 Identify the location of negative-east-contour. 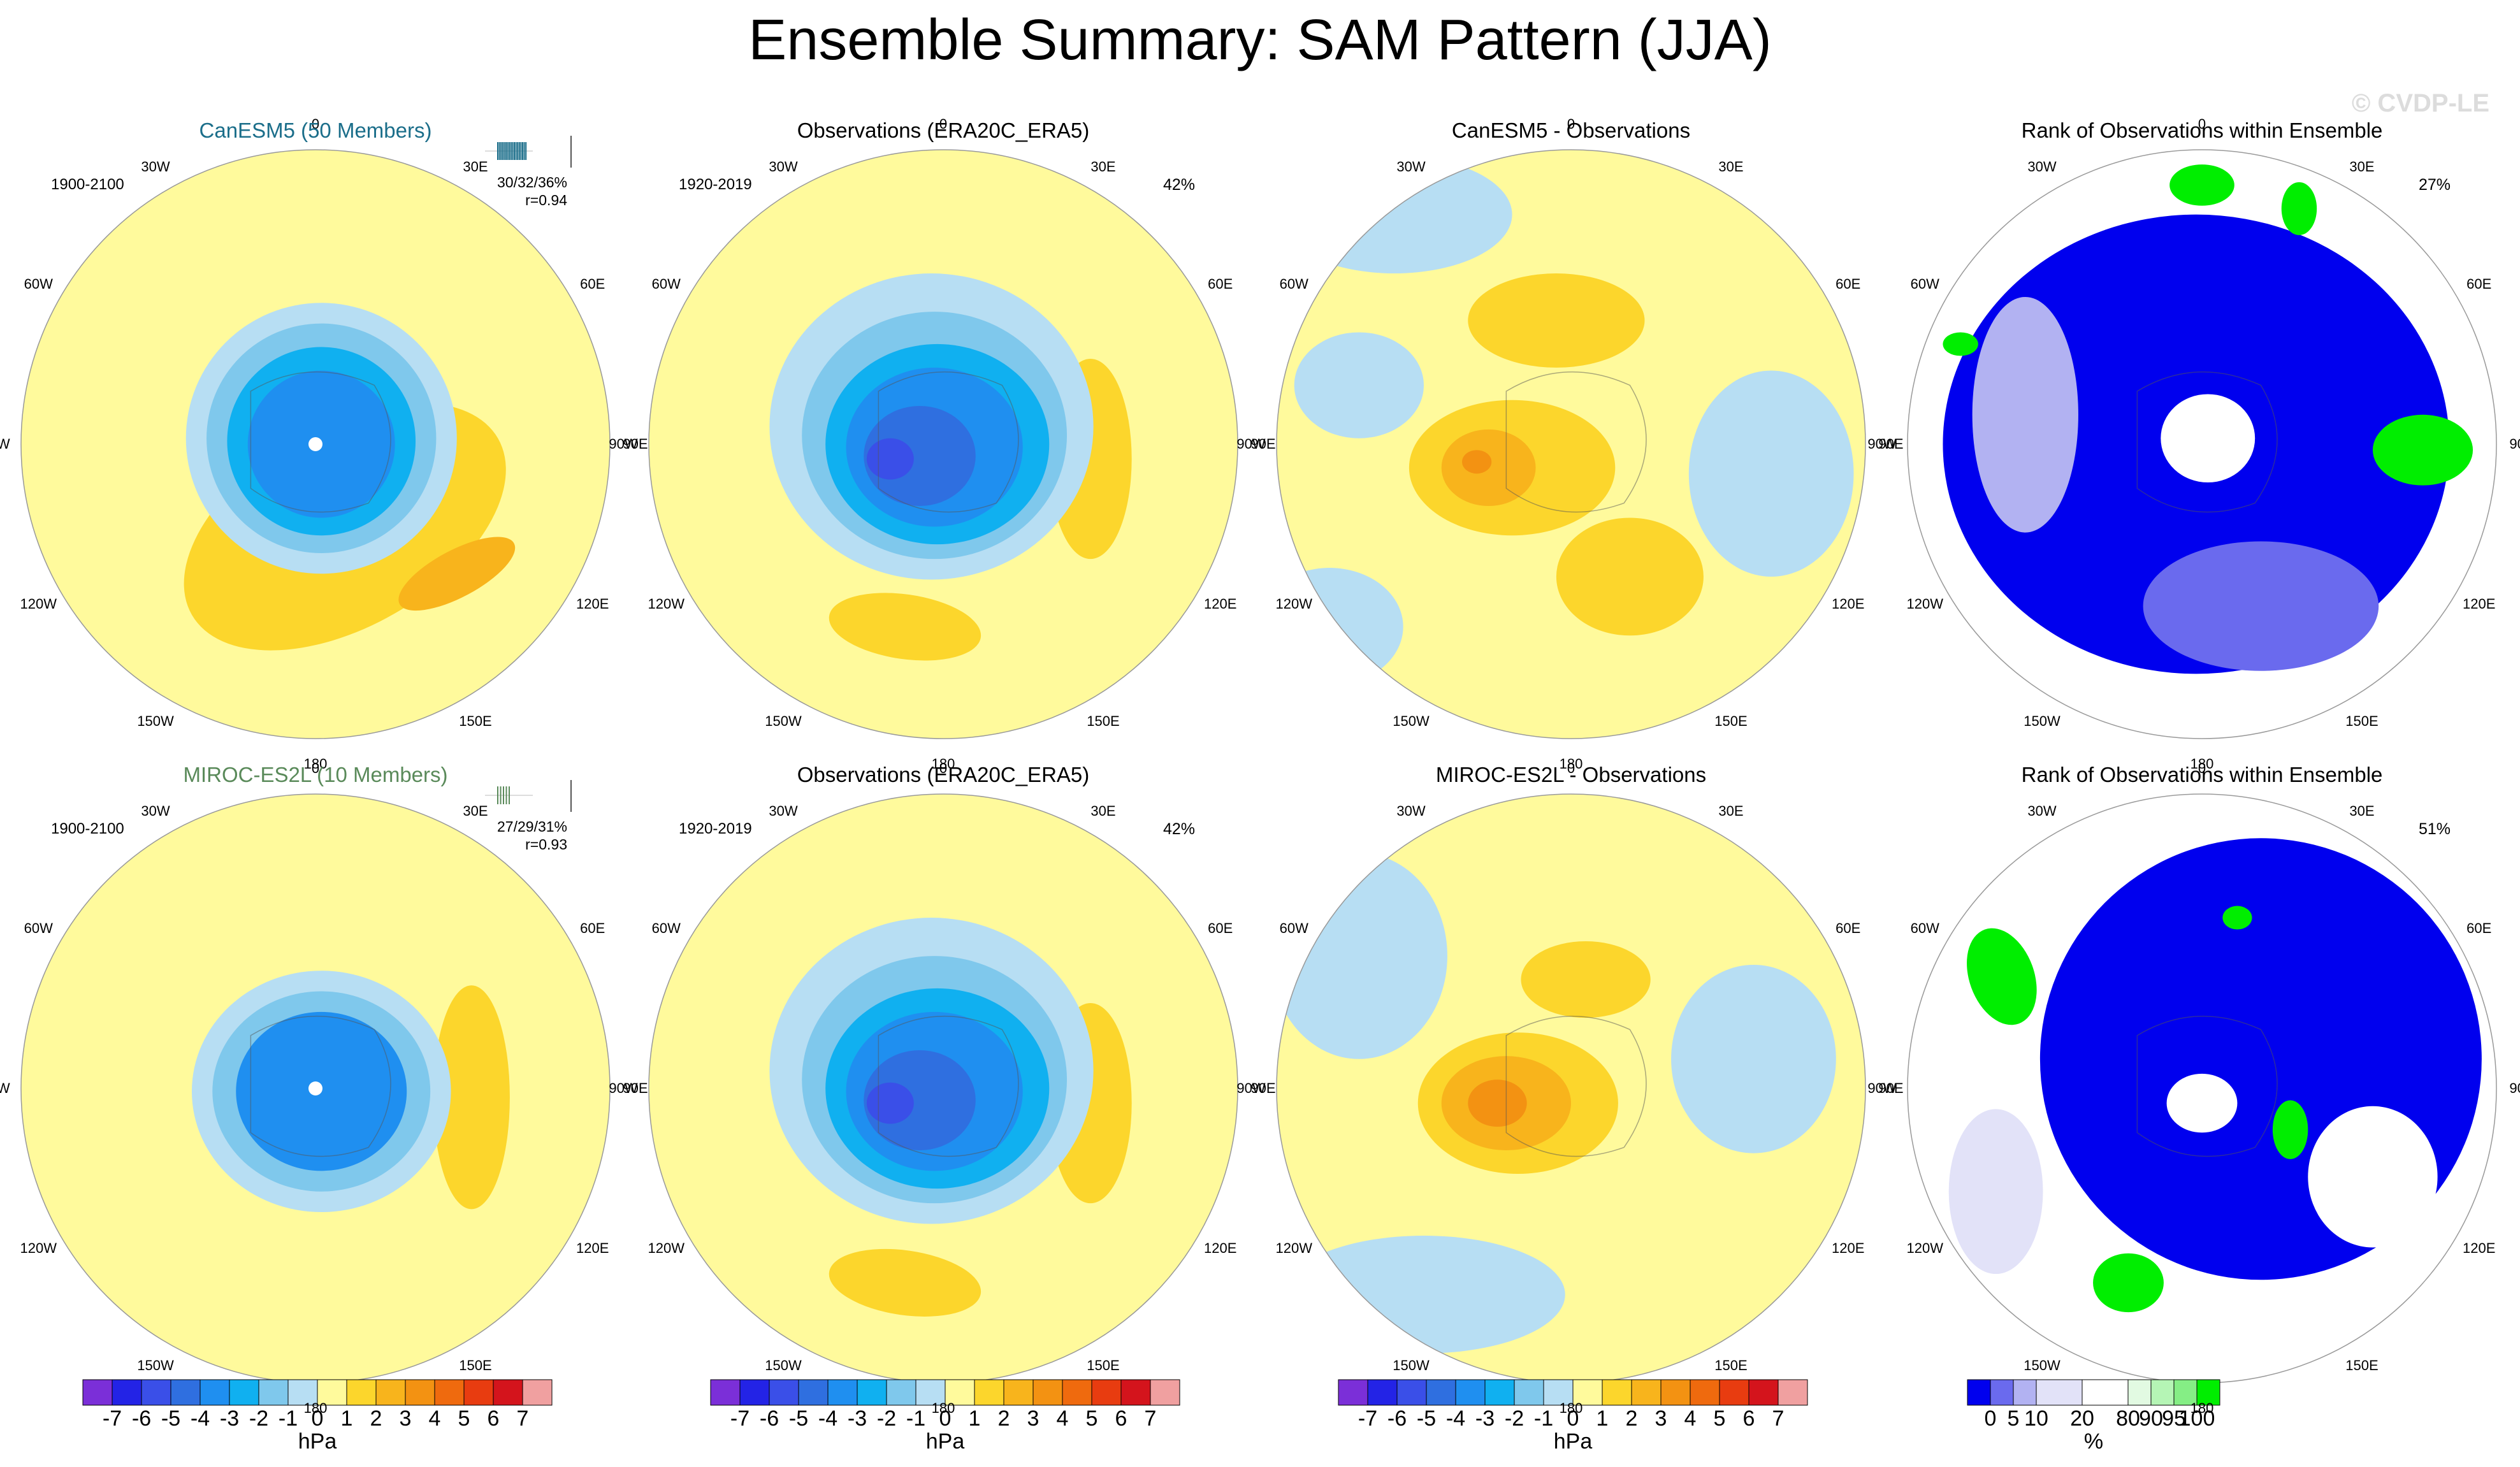
(1753, 1058).